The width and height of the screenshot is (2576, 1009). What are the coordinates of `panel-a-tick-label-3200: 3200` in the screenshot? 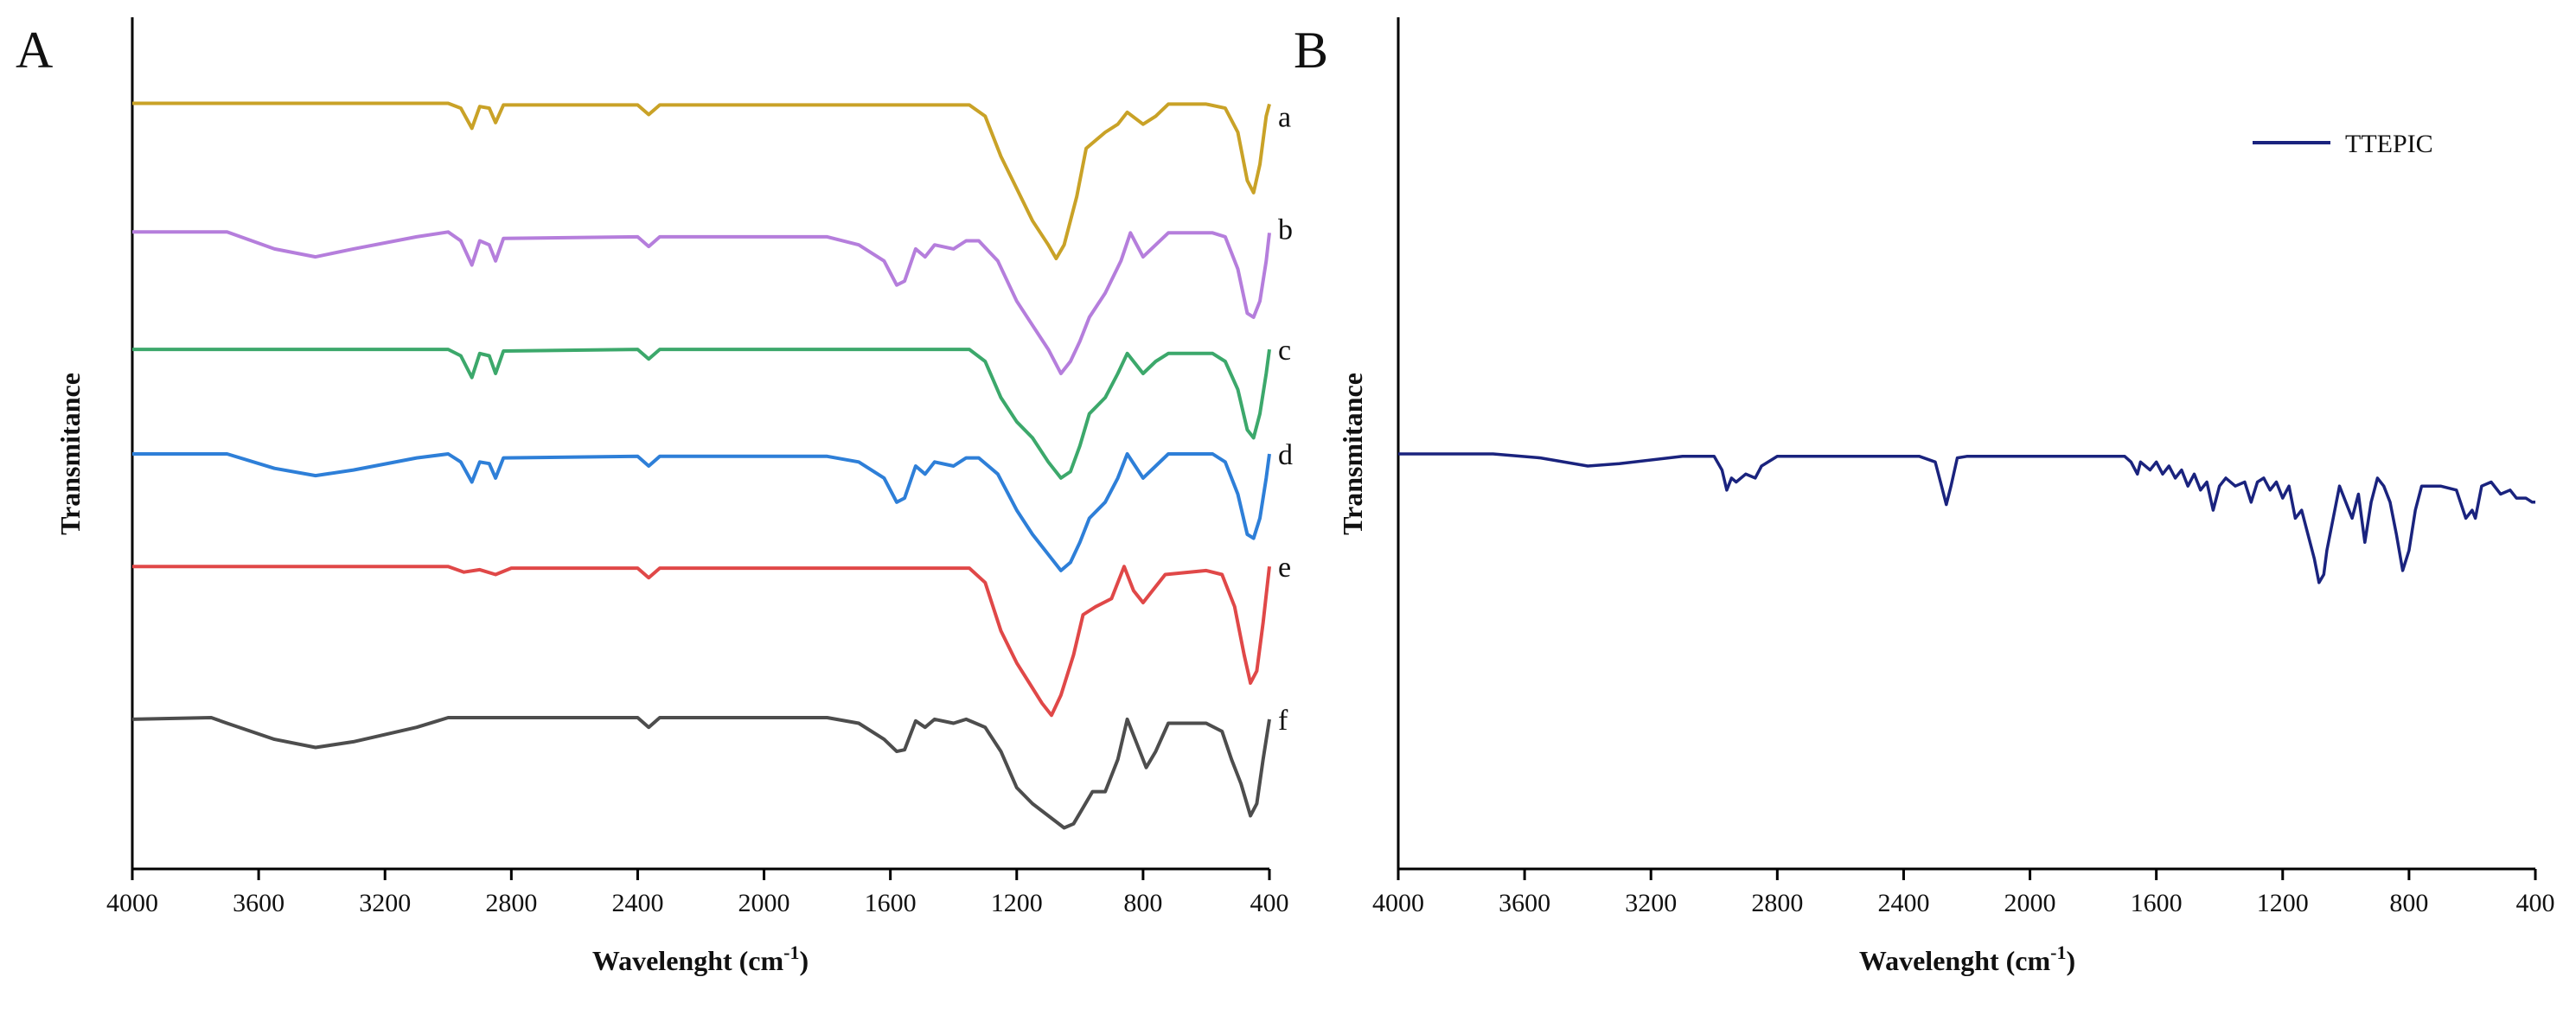 It's located at (385, 903).